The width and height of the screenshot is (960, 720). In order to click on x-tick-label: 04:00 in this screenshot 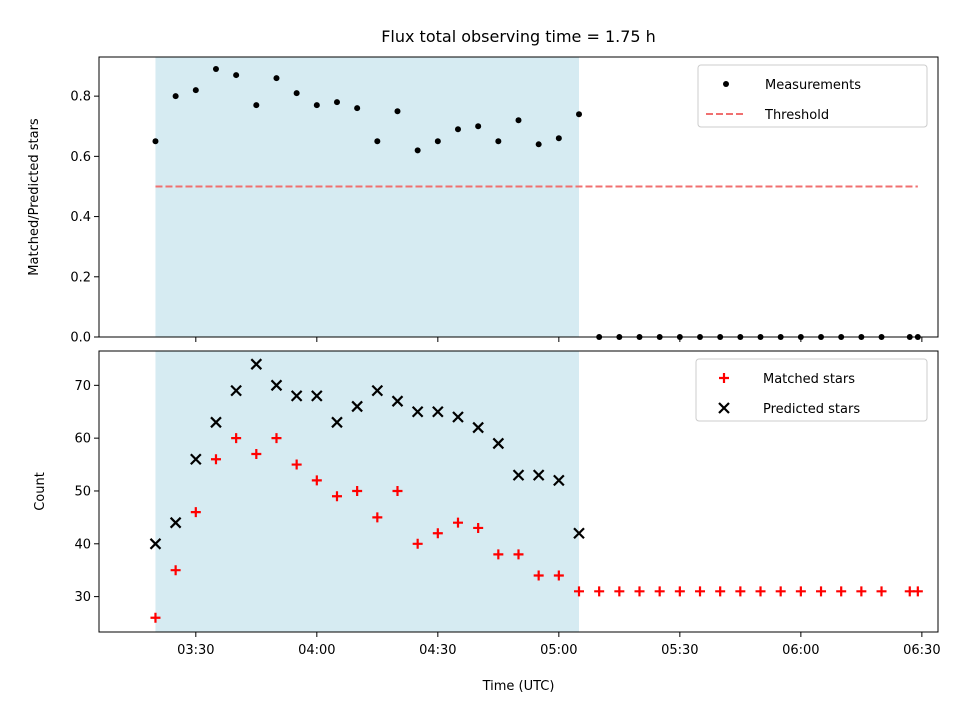, I will do `click(316, 650)`.